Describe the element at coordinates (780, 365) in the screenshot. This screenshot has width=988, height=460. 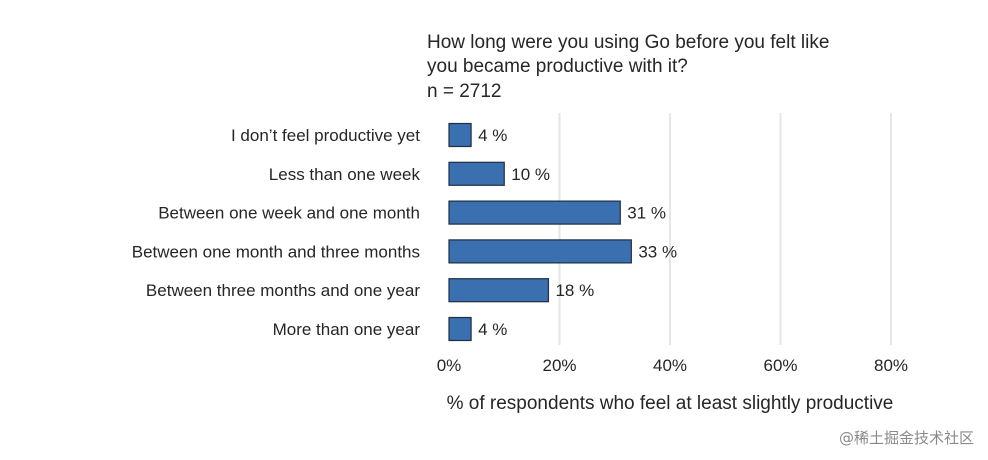
I see `x-tick-label: 60%` at that location.